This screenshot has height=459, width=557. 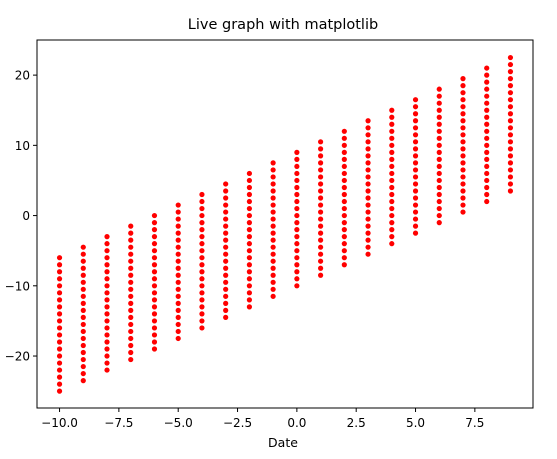 I want to click on x-tick-label: −7.5, so click(x=118, y=423).